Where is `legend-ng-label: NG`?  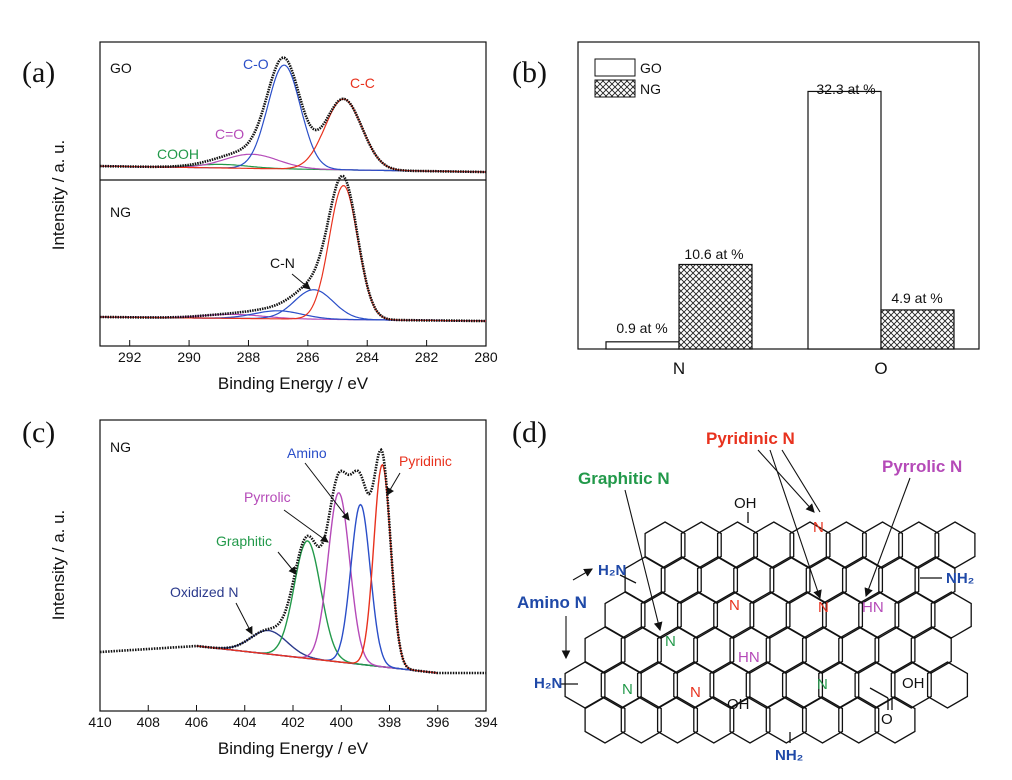 legend-ng-label: NG is located at coordinates (650, 89).